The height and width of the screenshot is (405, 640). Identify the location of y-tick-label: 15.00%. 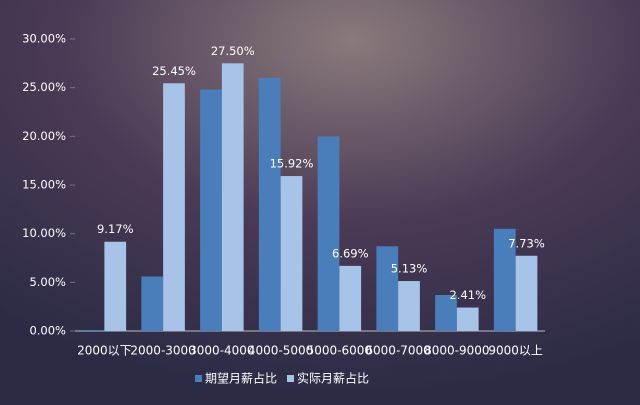
(44, 185).